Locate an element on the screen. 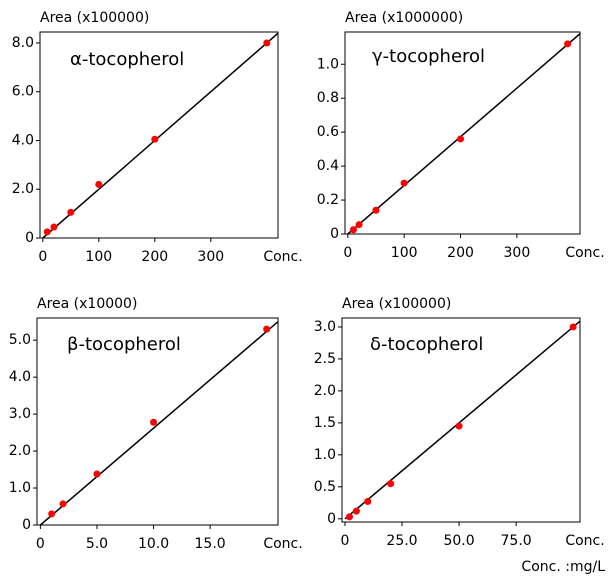 The height and width of the screenshot is (584, 609). y-axis-label: Area (x10000) is located at coordinates (87, 304).